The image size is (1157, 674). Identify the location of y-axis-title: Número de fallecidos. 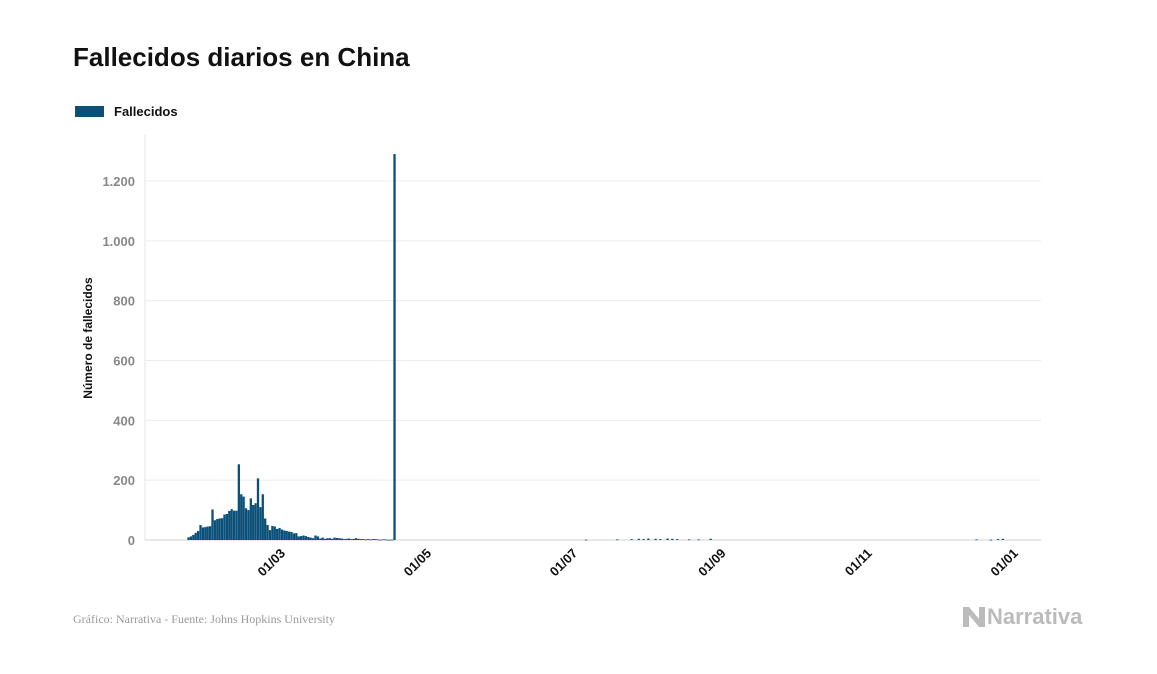
(88, 338).